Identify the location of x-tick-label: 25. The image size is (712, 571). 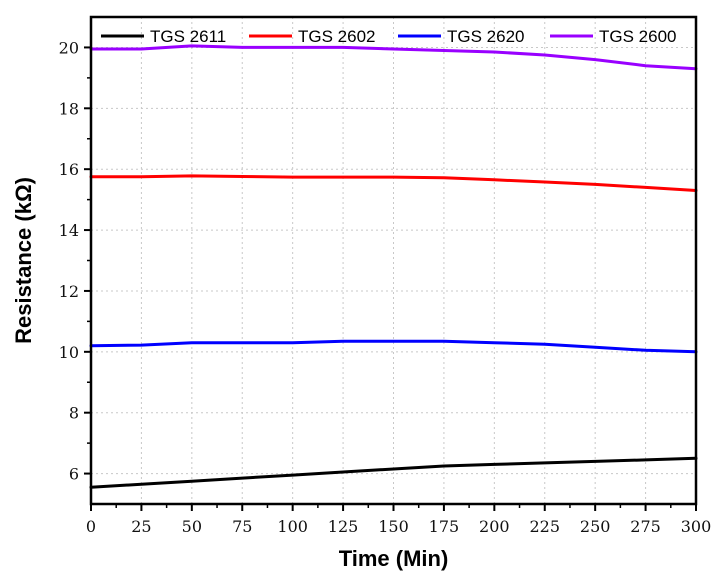
(141, 526).